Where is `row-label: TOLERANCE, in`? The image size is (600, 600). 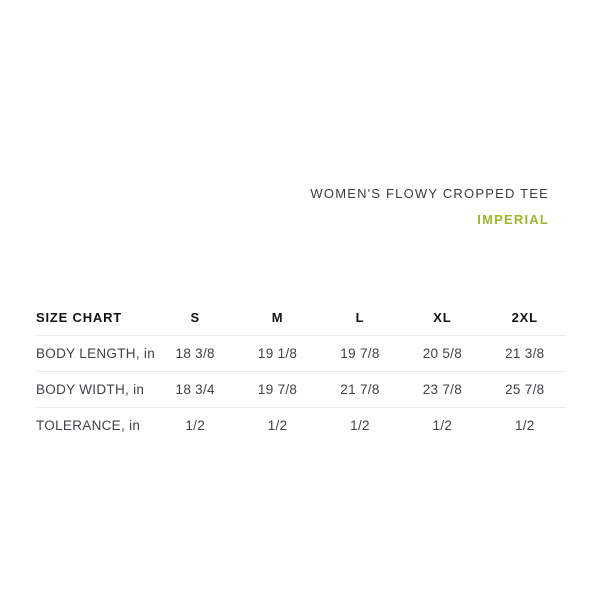 row-label: TOLERANCE, in is located at coordinates (88, 425).